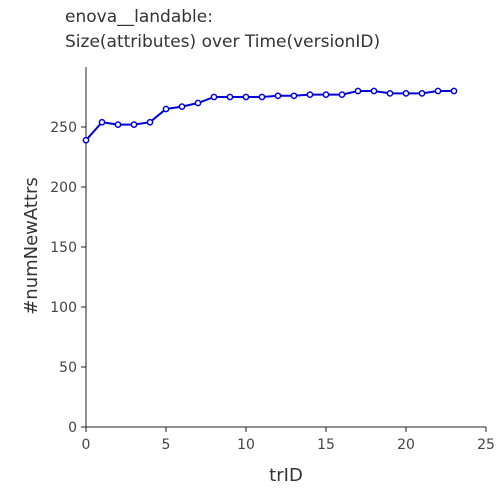 The width and height of the screenshot is (500, 500). Describe the element at coordinates (286, 475) in the screenshot. I see `x-axis-title: trID` at that location.